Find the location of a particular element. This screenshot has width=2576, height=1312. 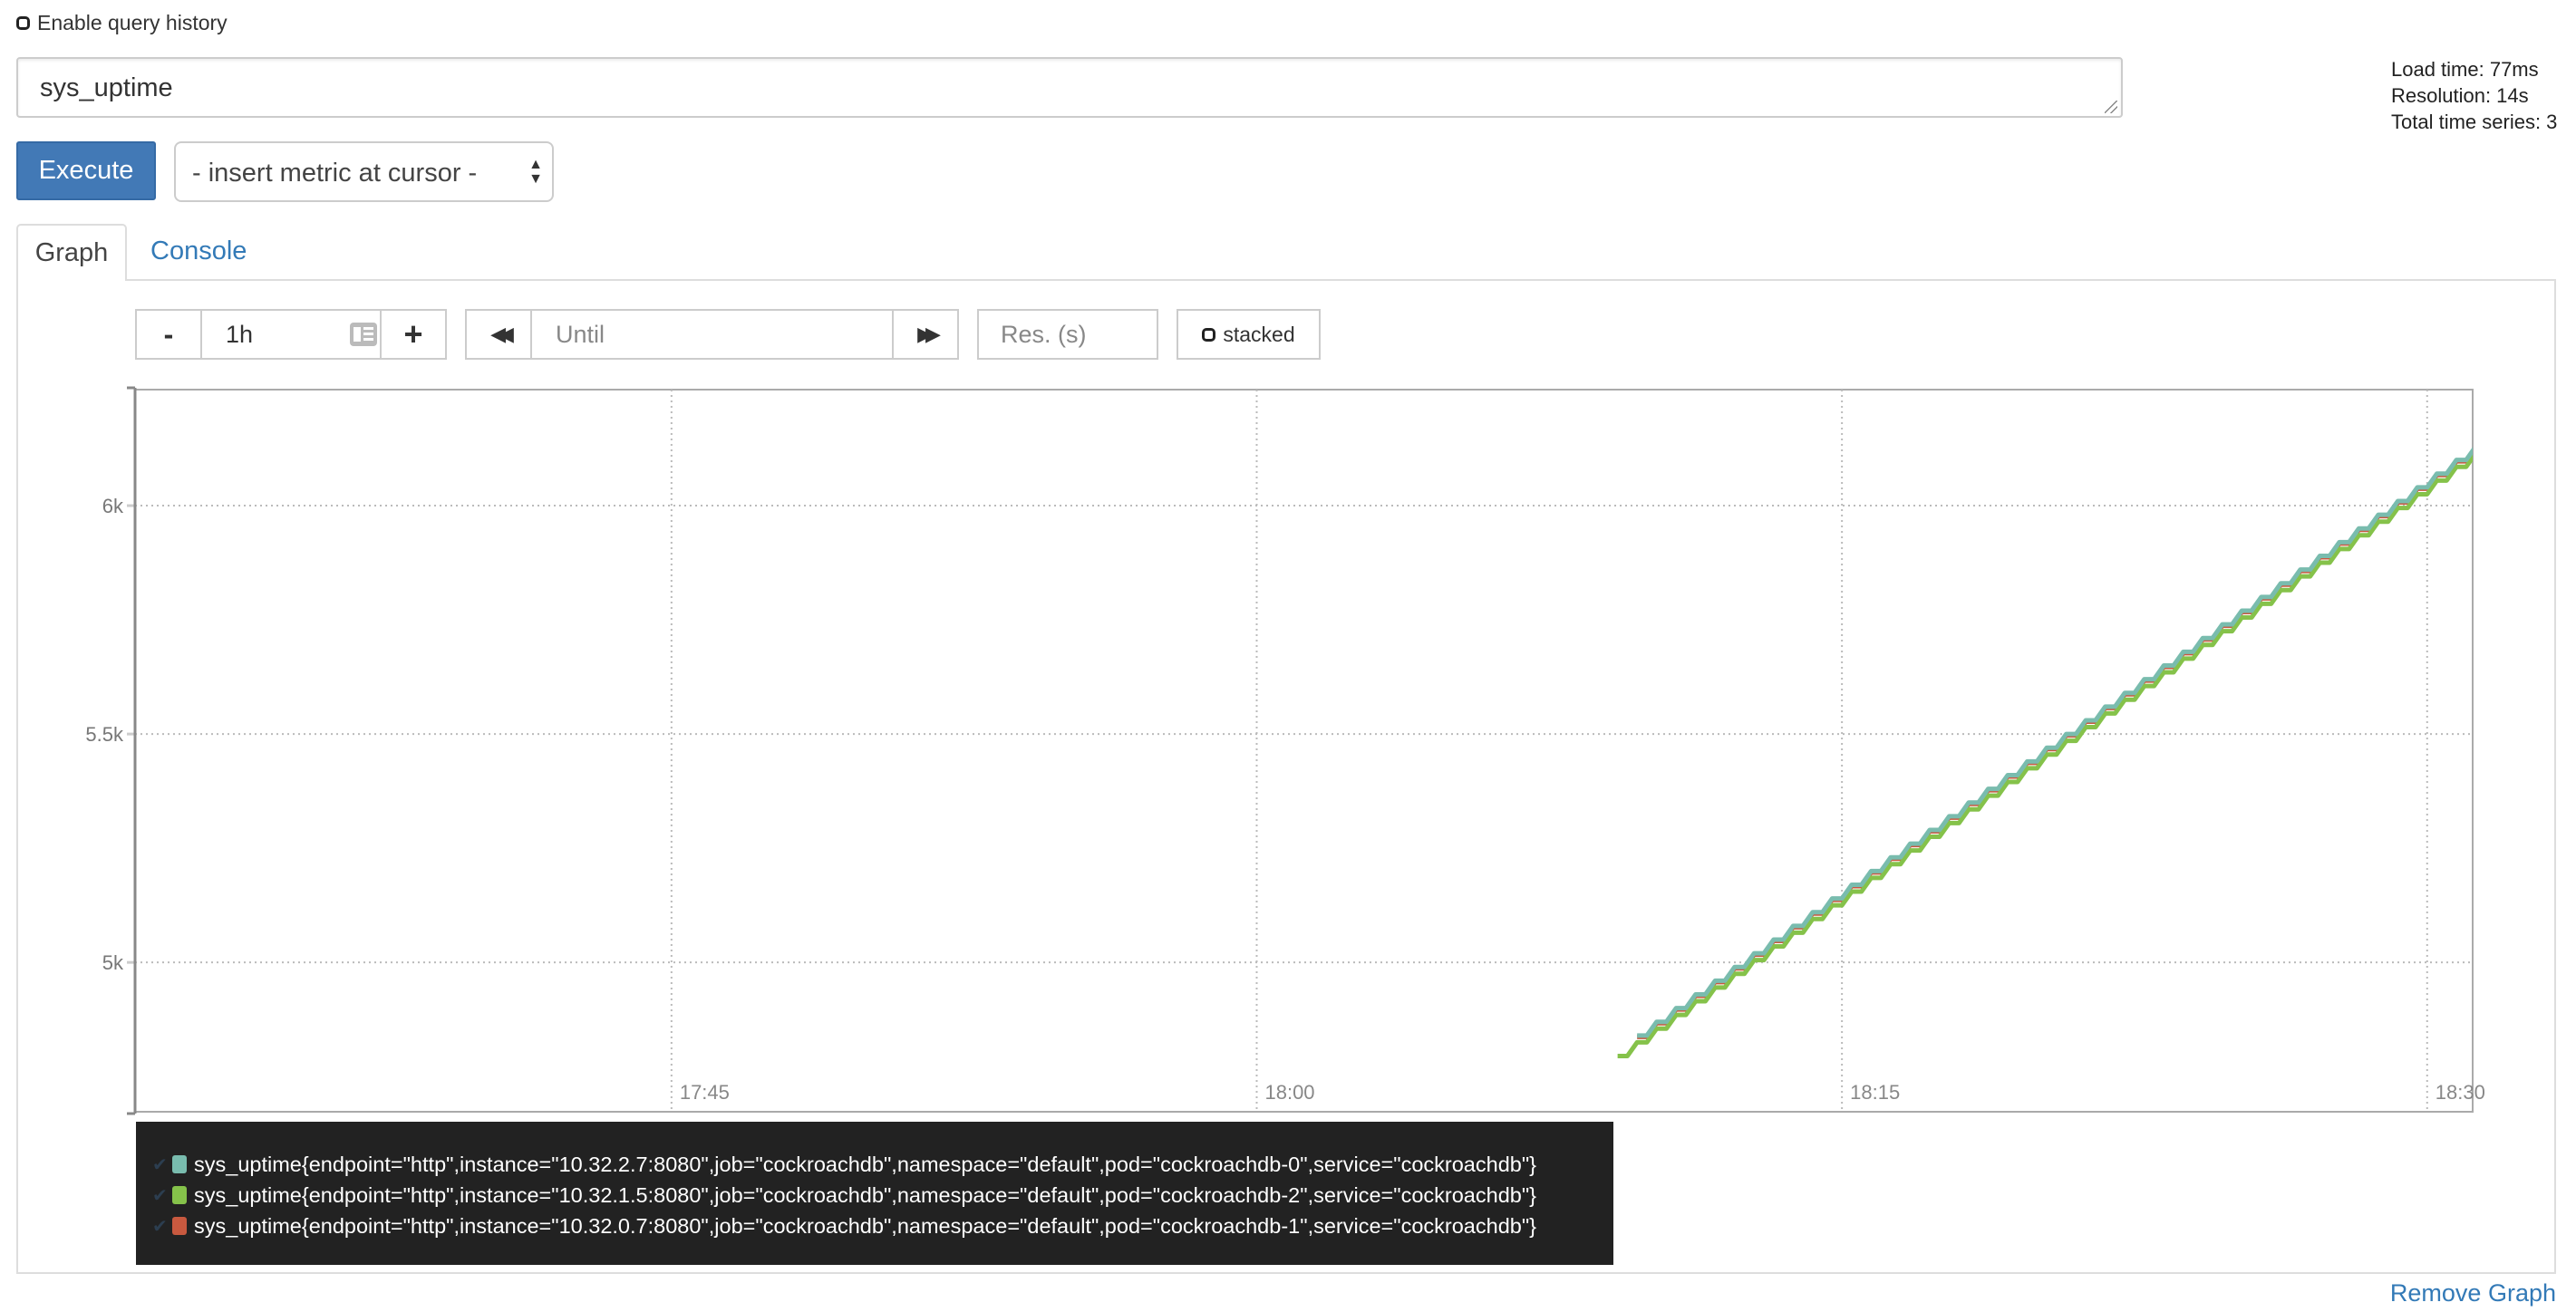

enable-query-history: Enable query history is located at coordinates (122, 23).